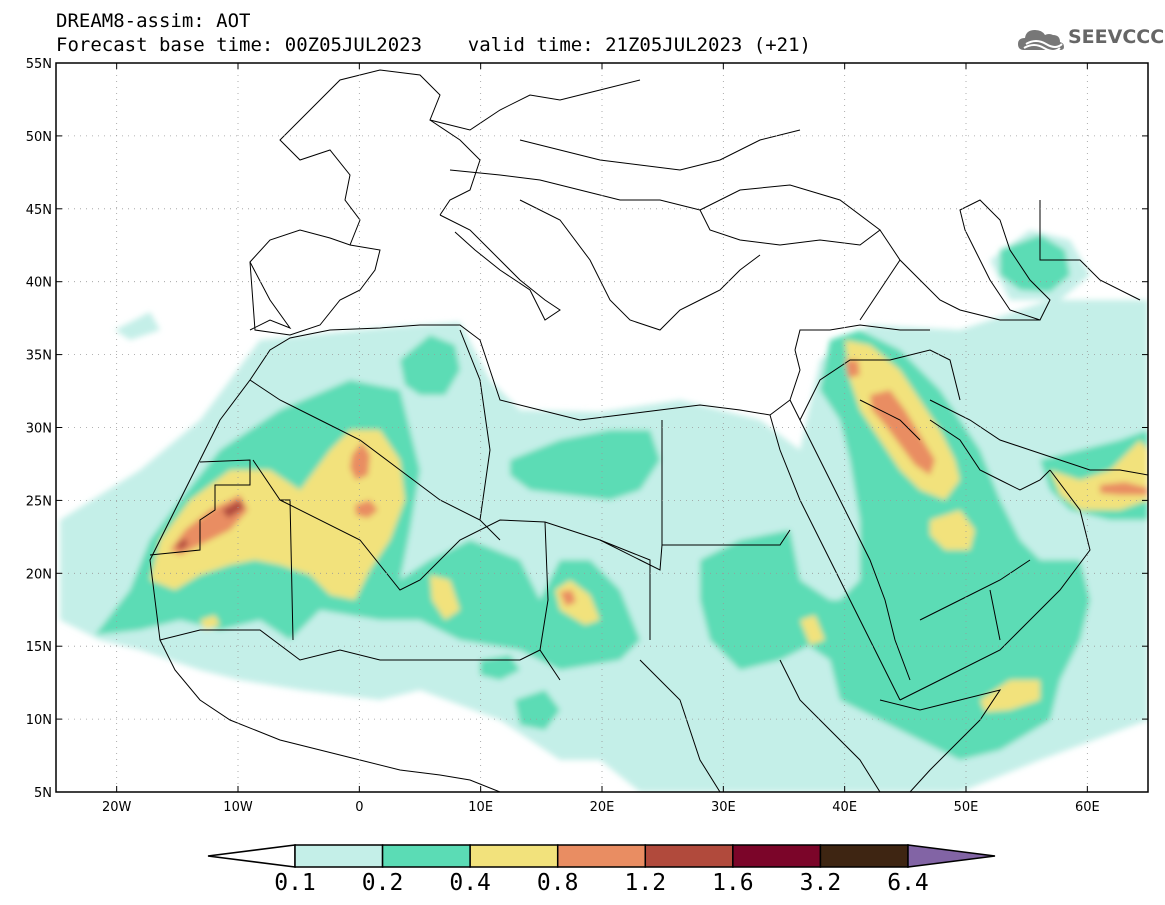  What do you see at coordinates (43, 793) in the screenshot?
I see `lat-tick-label: 5N` at bounding box center [43, 793].